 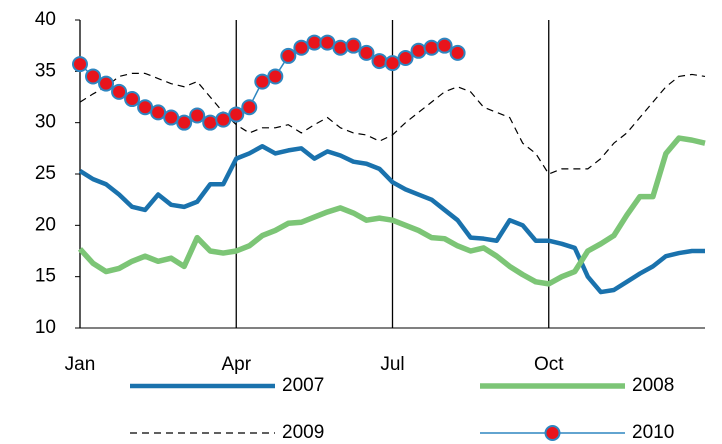 I want to click on y-tick-label: 40, so click(x=45, y=19).